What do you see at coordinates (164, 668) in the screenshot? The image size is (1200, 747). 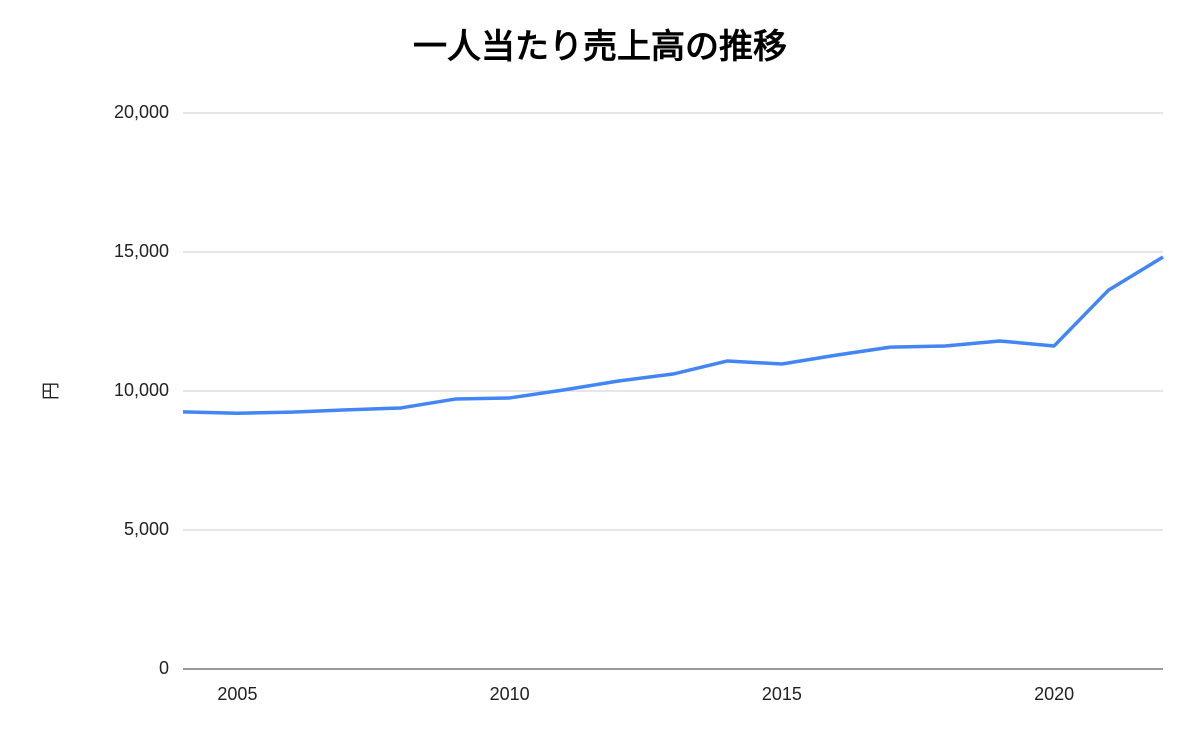 I see `y-tick-label: 0` at bounding box center [164, 668].